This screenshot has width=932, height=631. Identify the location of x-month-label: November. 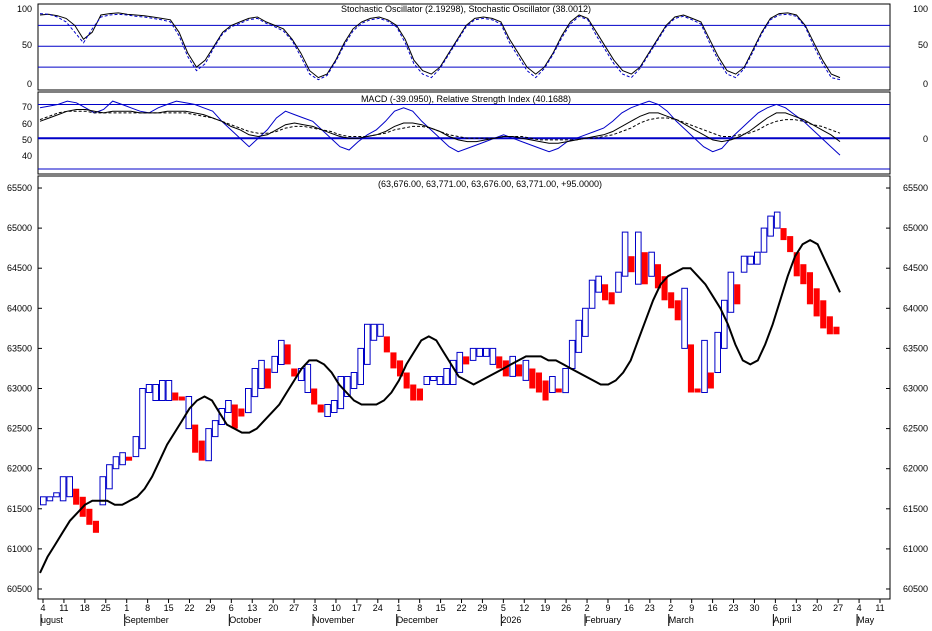
(334, 620).